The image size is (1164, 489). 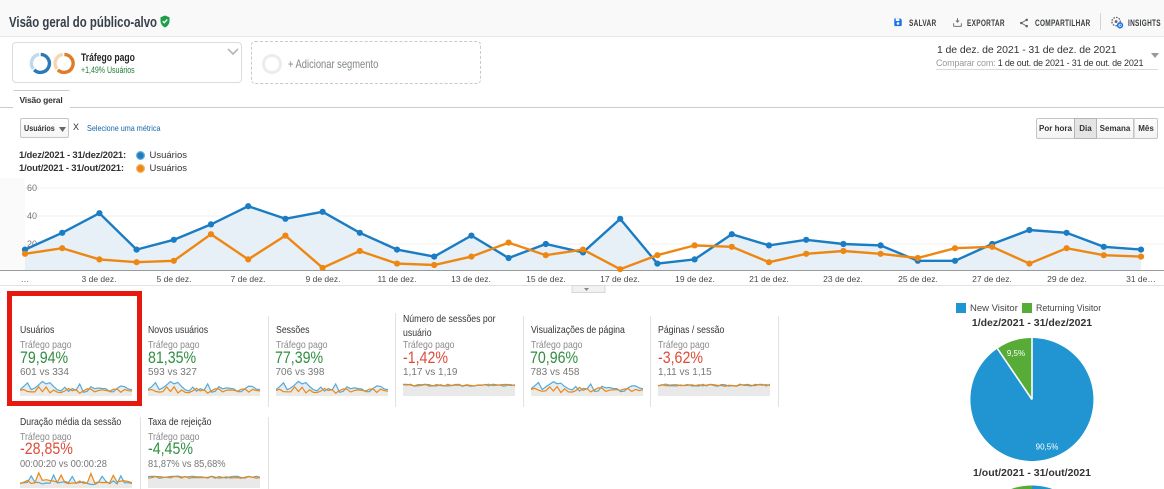 What do you see at coordinates (32, 188) in the screenshot?
I see `svg-text: 60` at bounding box center [32, 188].